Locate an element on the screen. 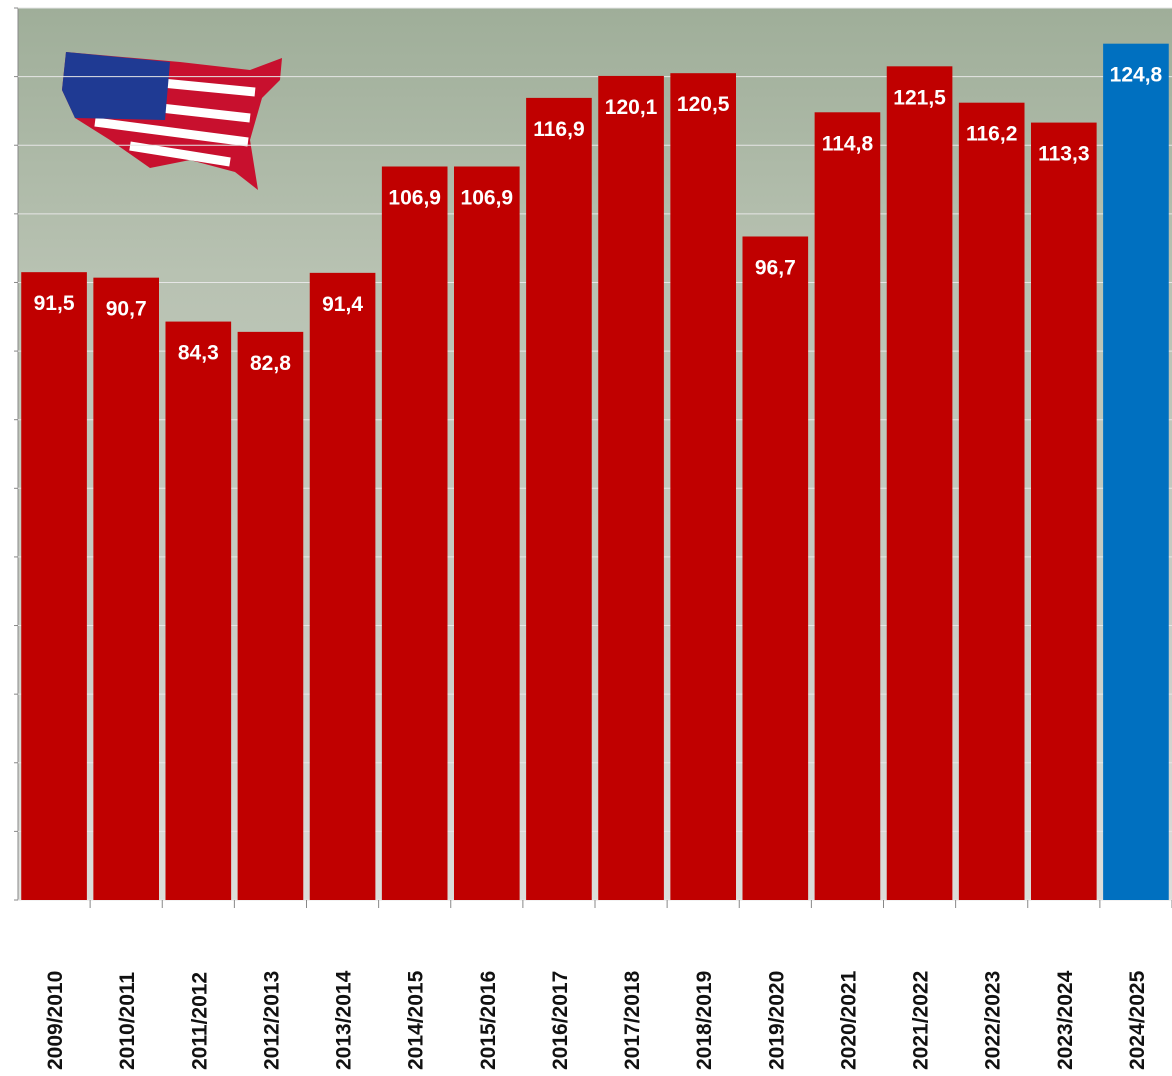 Image resolution: width=1172 pixels, height=1076 pixels. data-label: 120,5 is located at coordinates (703, 104).